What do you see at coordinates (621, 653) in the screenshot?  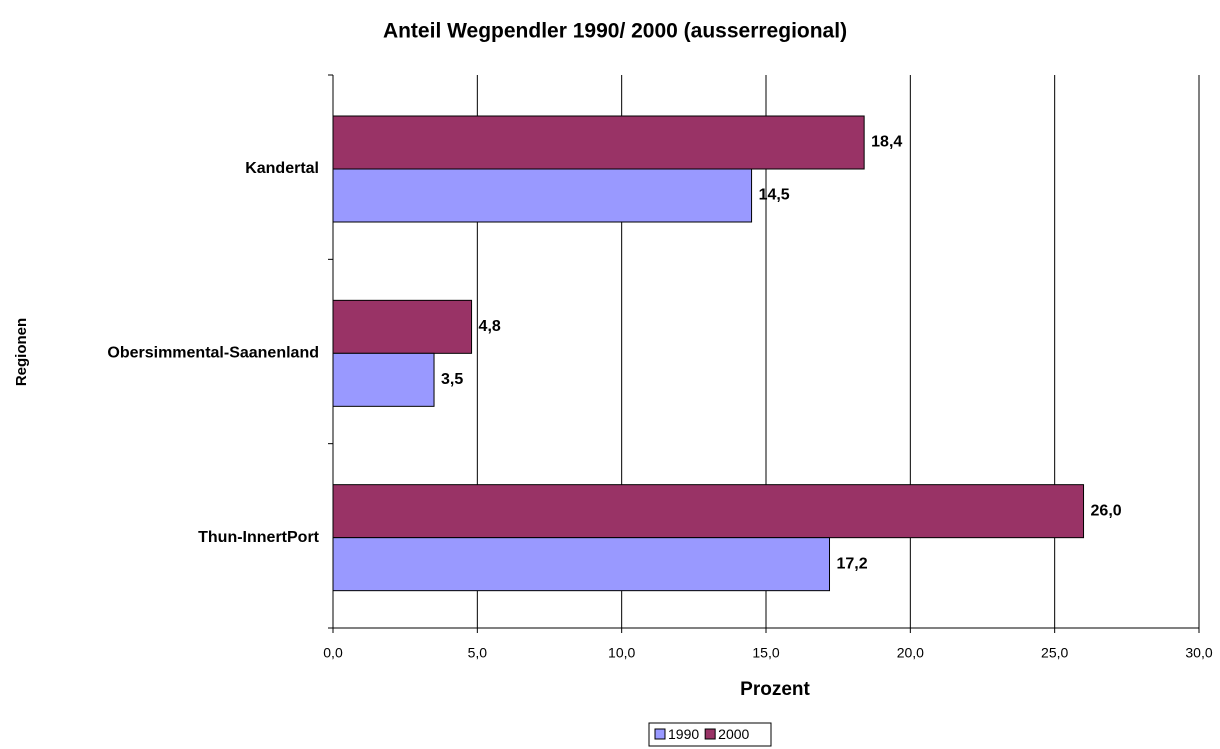 I see `x-tick-label: 10,0` at bounding box center [621, 653].